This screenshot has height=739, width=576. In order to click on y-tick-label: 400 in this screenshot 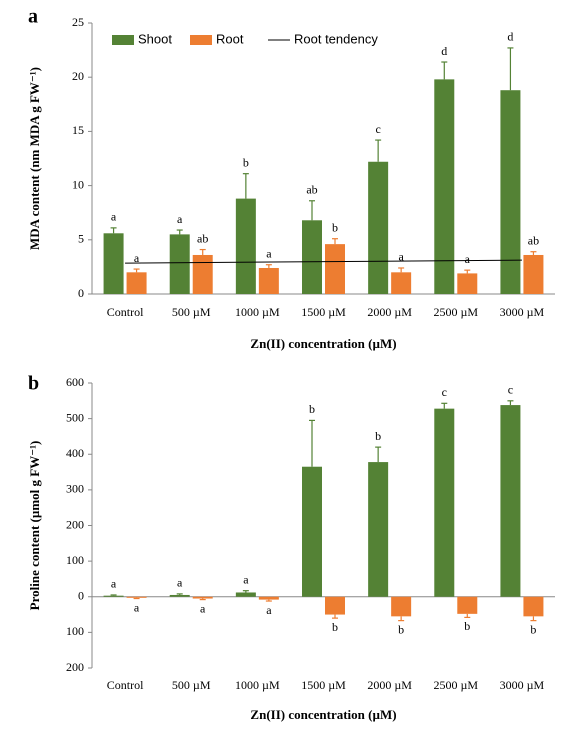, I will do `click(75, 453)`.